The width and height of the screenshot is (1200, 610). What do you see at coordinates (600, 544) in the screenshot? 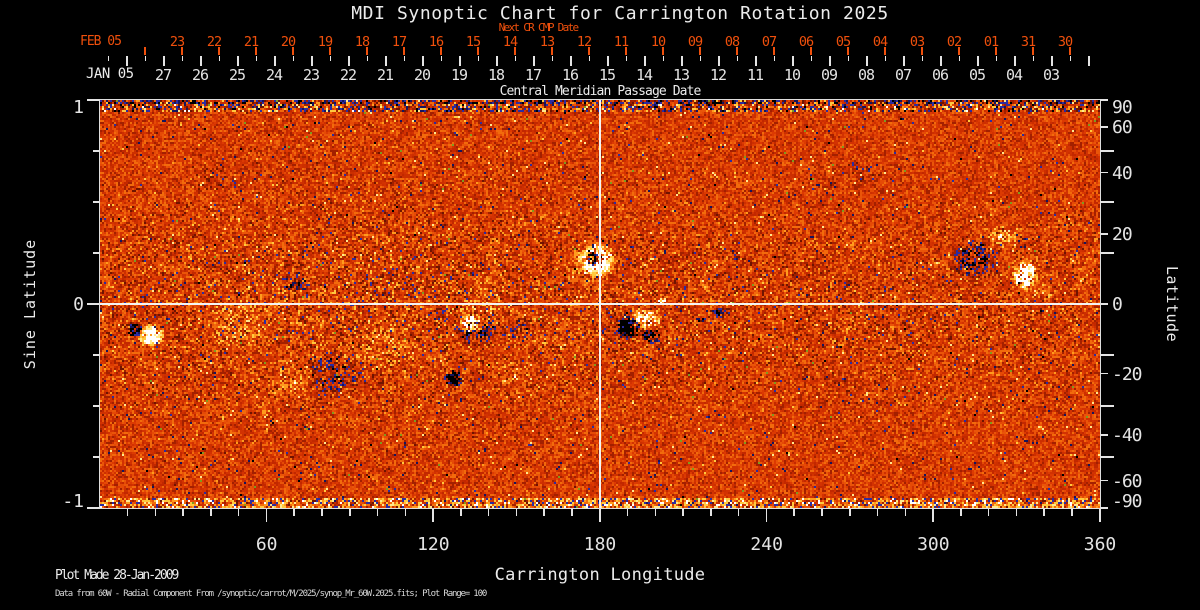
I see `bottom-tick-label: 180` at bounding box center [600, 544].